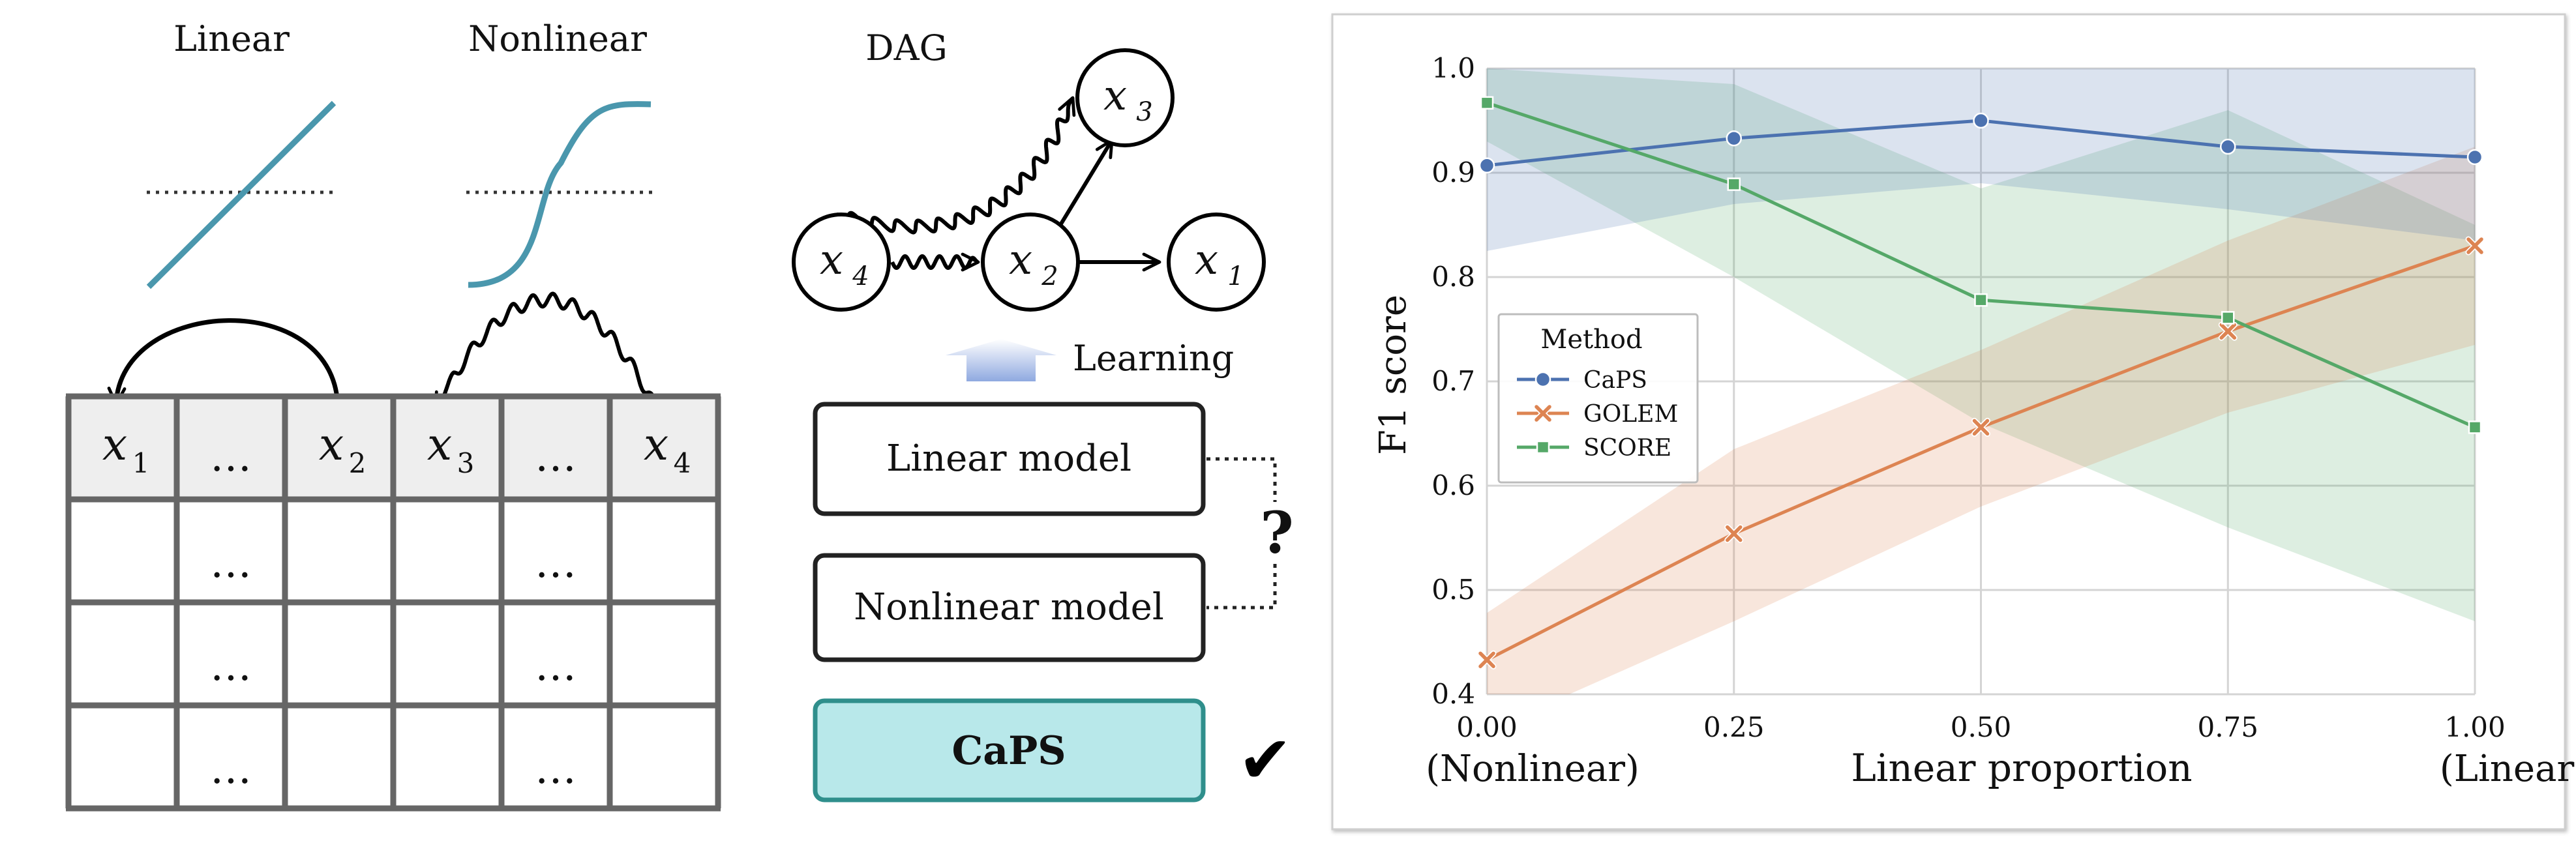 Image resolution: width=2576 pixels, height=854 pixels. I want to click on legend-label-caps: CaPS, so click(1615, 380).